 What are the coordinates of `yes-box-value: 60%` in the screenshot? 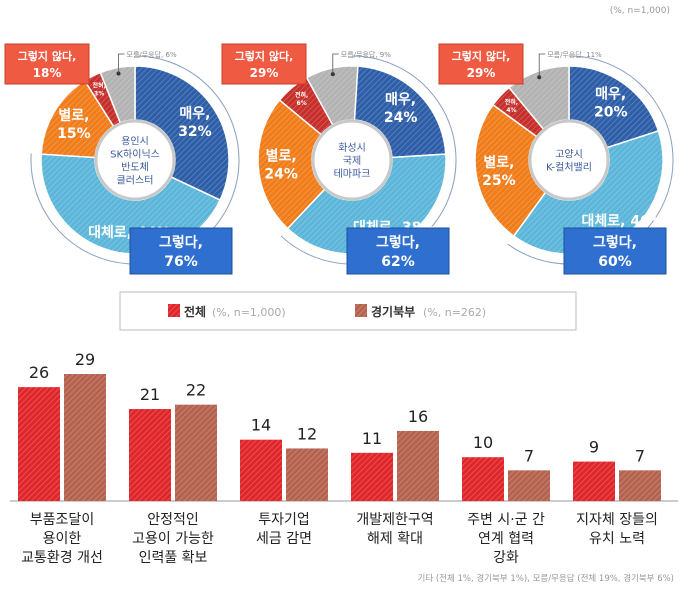 It's located at (615, 262).